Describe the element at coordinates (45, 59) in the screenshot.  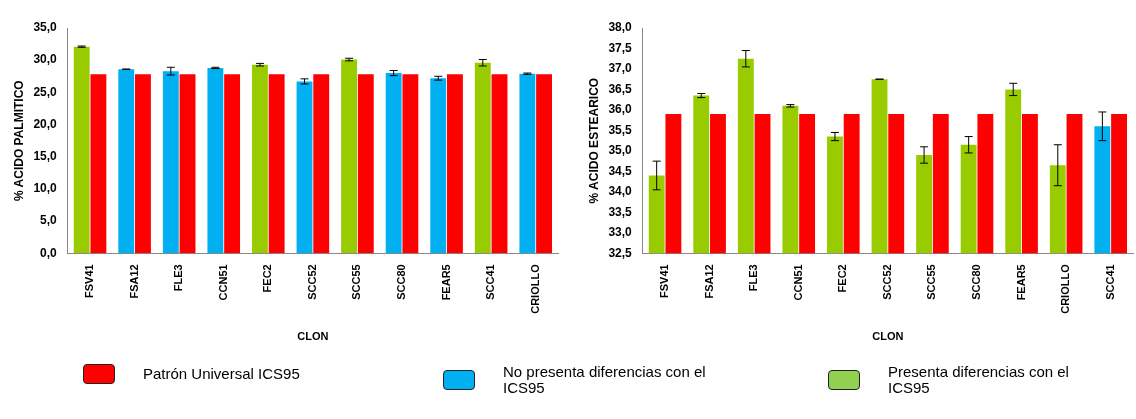
I see `y-tick-label: 30,0` at that location.